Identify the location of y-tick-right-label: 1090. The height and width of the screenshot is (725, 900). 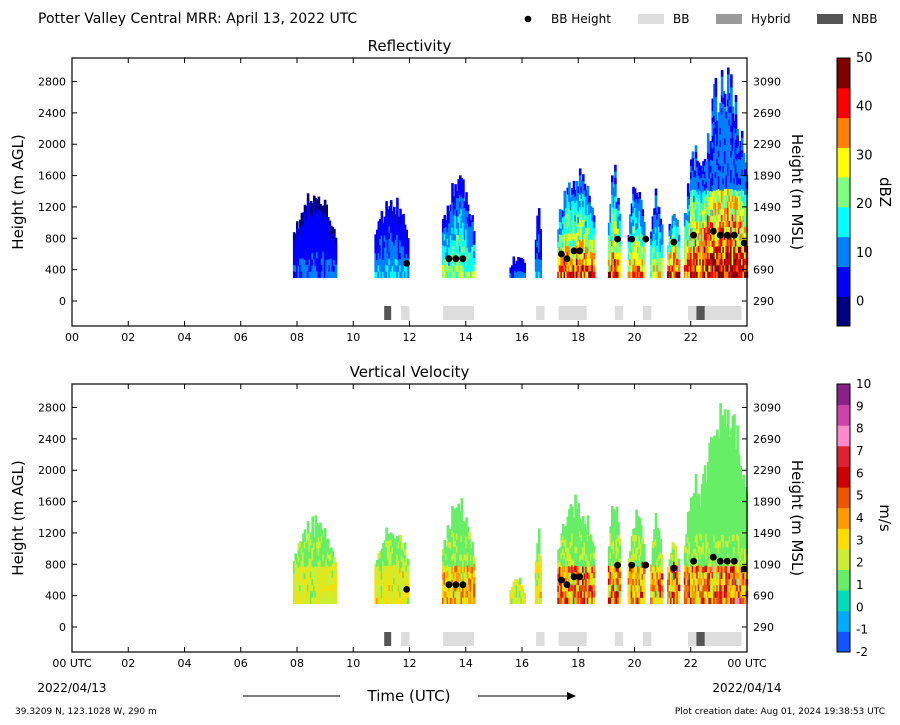
(767, 238).